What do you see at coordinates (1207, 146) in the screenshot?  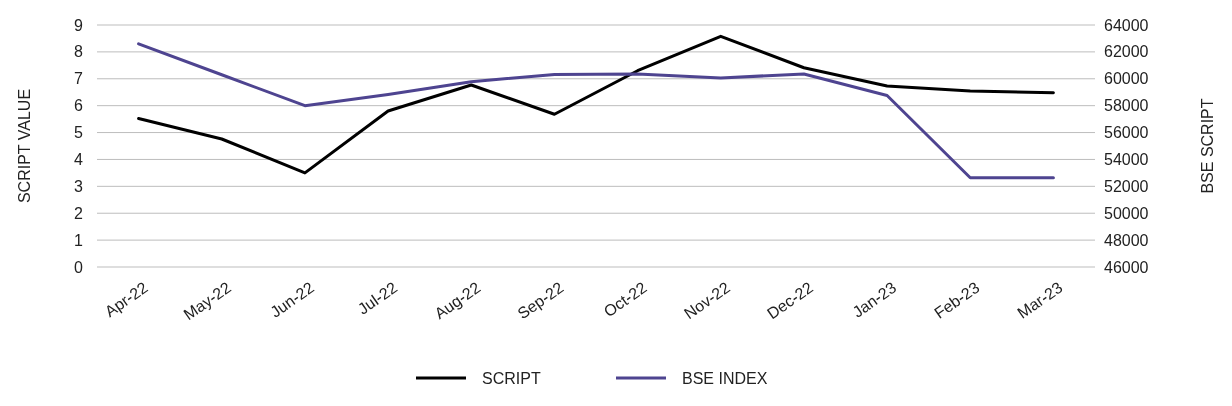 I see `y2-axis-title: BSE SCRIPT` at bounding box center [1207, 146].